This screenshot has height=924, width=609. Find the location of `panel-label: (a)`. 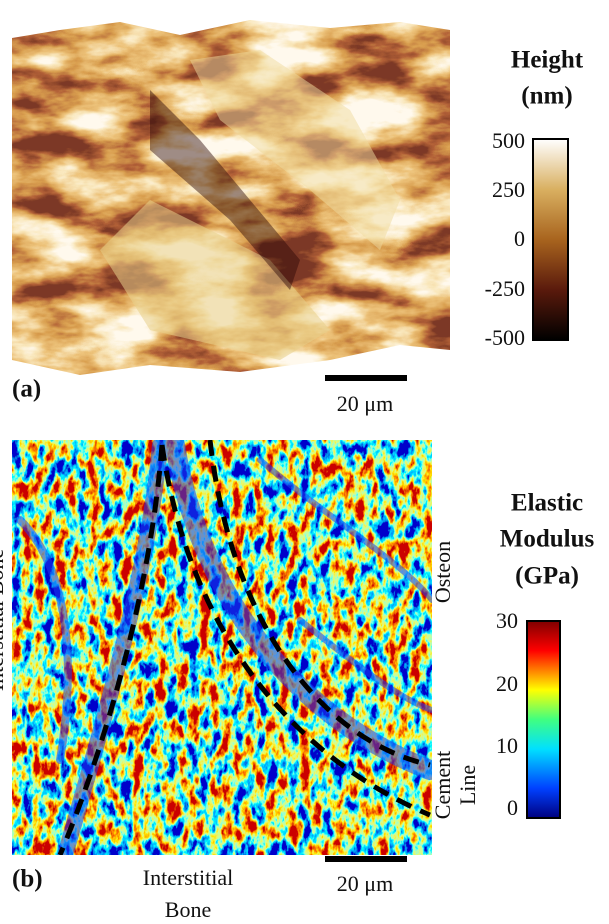

panel-label: (a) is located at coordinates (26, 389).